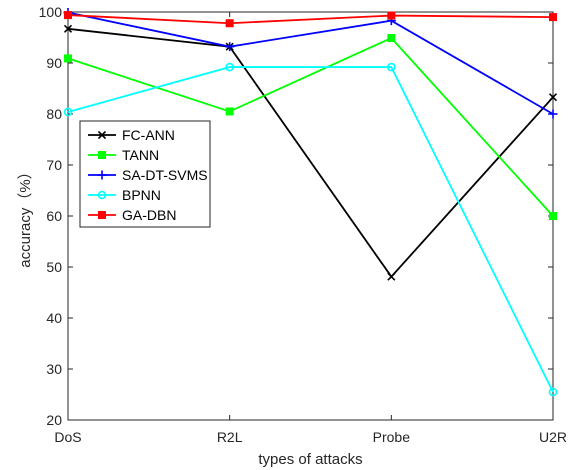 Image resolution: width=581 pixels, height=470 pixels. Describe the element at coordinates (392, 437) in the screenshot. I see `x-tick-label: Probe` at that location.